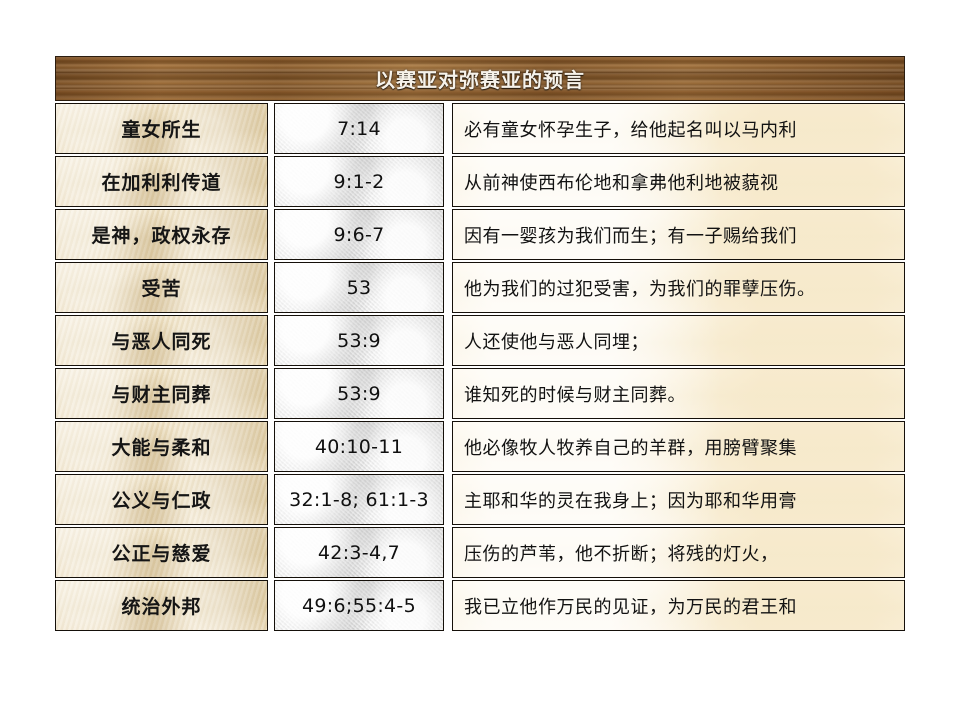 This screenshot has width=960, height=720. I want to click on table-row: 是神，政权永存 9:6-7 因有一婴孩为我们而生；有一子赐给我们, so click(480, 234).